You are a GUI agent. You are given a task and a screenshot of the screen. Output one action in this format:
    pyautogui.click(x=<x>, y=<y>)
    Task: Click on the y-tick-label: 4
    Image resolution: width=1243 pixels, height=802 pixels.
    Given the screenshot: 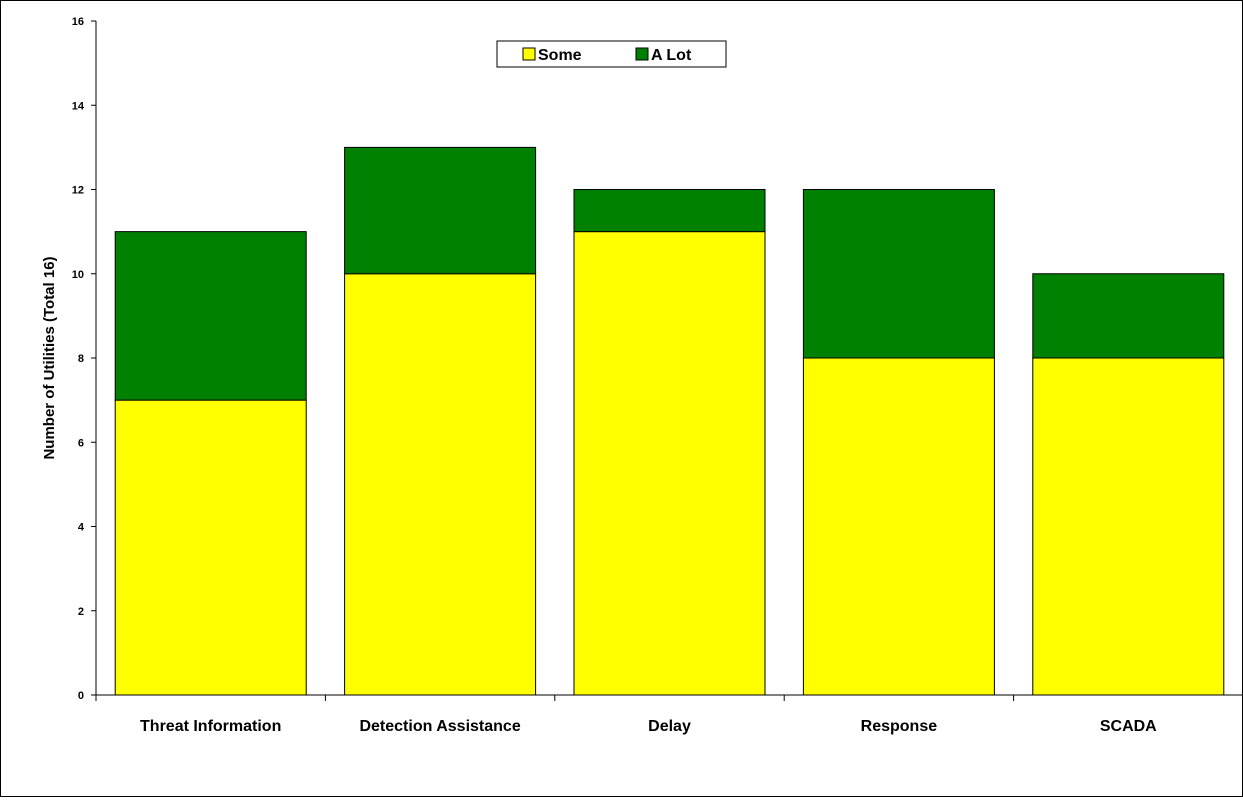 What is the action you would take?
    pyautogui.click(x=81, y=528)
    